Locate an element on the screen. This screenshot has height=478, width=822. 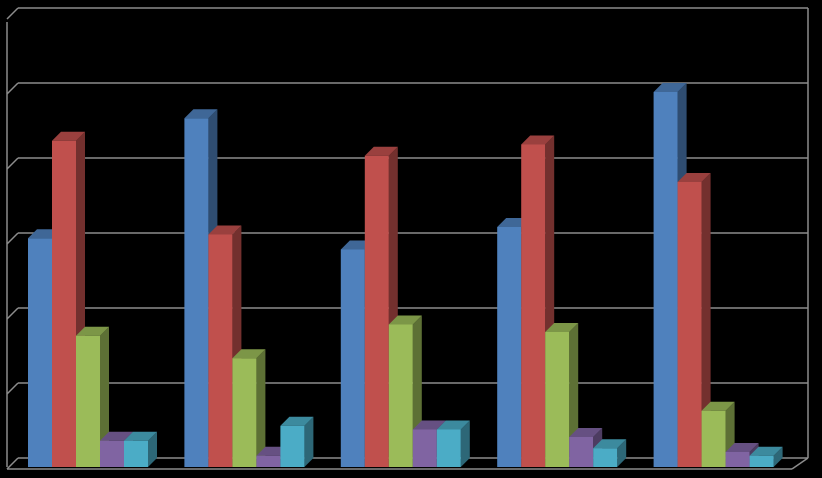
floor-edge is located at coordinates (800, 463).